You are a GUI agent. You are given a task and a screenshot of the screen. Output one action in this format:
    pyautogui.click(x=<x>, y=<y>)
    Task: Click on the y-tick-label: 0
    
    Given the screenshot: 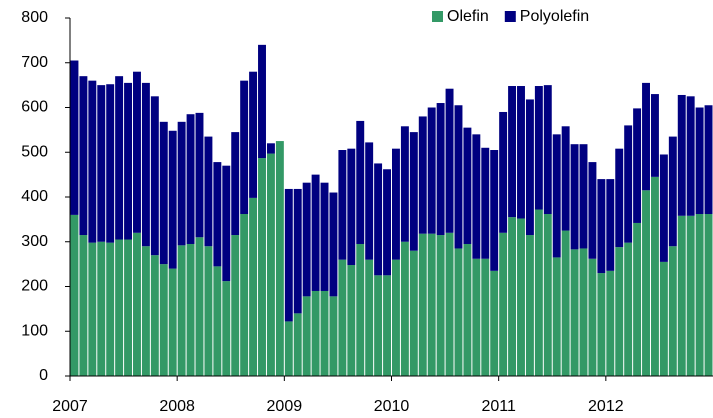 What is the action you would take?
    pyautogui.click(x=43, y=375)
    